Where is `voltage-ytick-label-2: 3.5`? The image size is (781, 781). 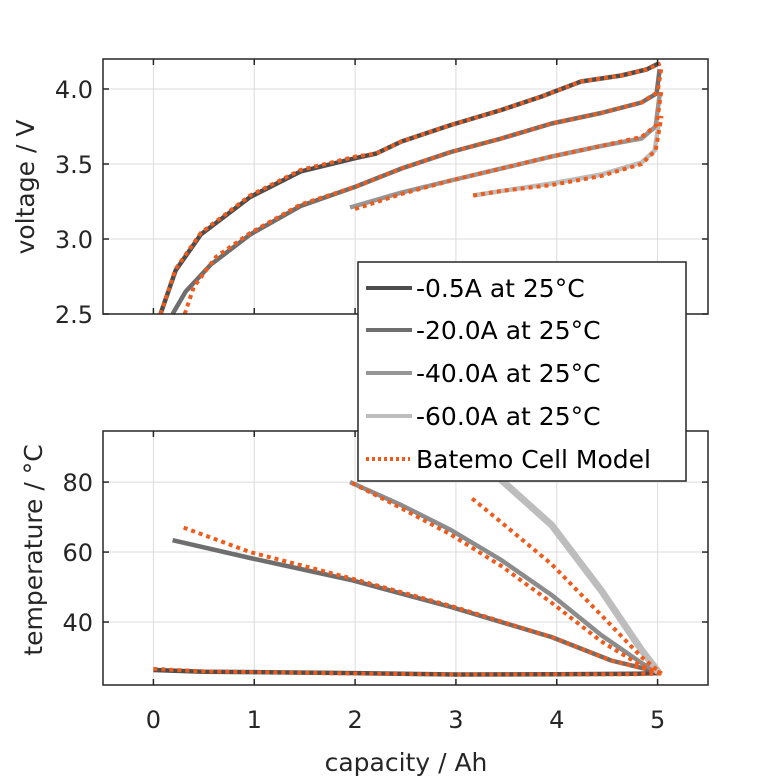
voltage-ytick-label-2: 3.5 is located at coordinates (74, 165).